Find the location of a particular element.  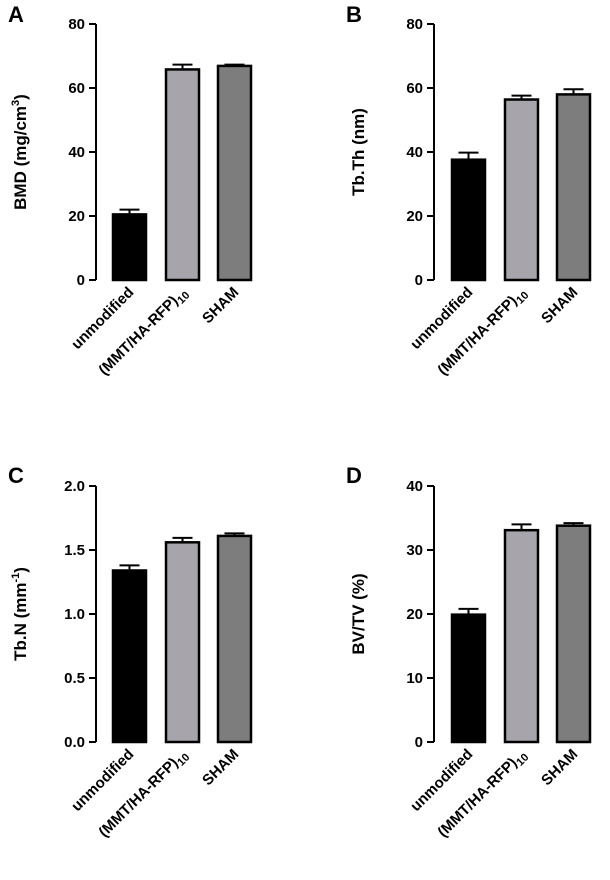

y-tick-label: 30 is located at coordinates (414, 550).